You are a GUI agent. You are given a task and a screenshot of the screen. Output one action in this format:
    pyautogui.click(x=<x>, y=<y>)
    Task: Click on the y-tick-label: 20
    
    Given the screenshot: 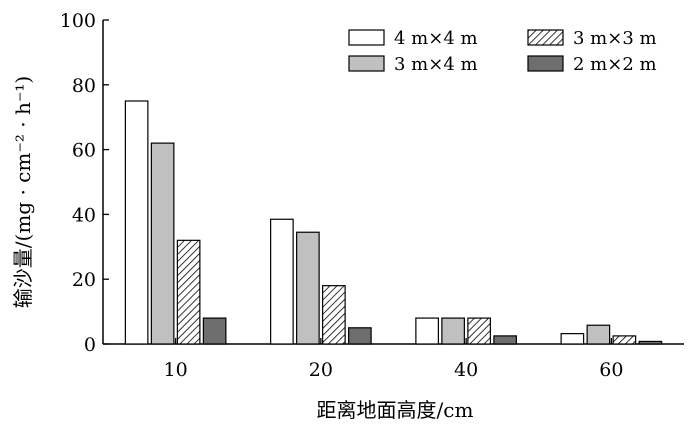 What is the action you would take?
    pyautogui.click(x=84, y=280)
    